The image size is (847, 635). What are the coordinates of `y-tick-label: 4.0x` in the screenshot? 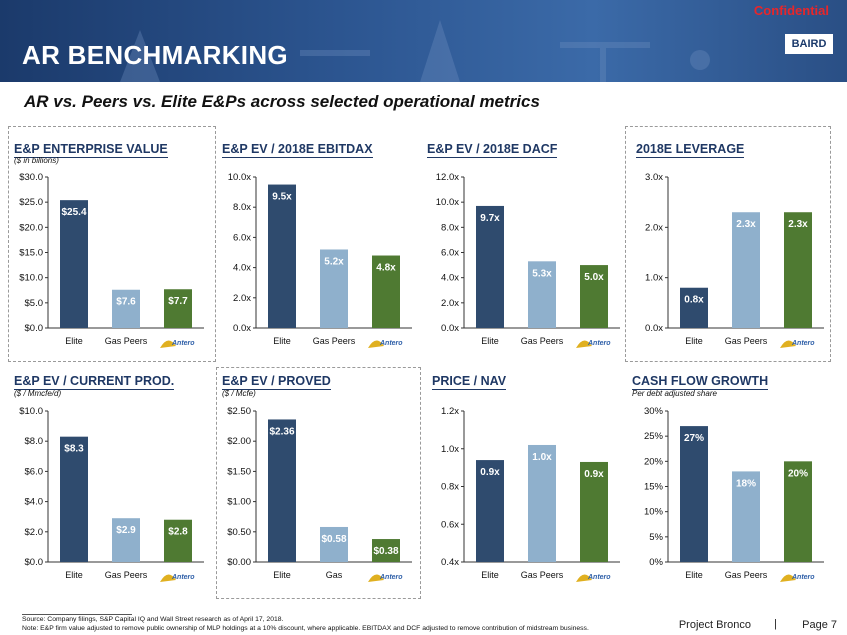 It's located at (450, 278).